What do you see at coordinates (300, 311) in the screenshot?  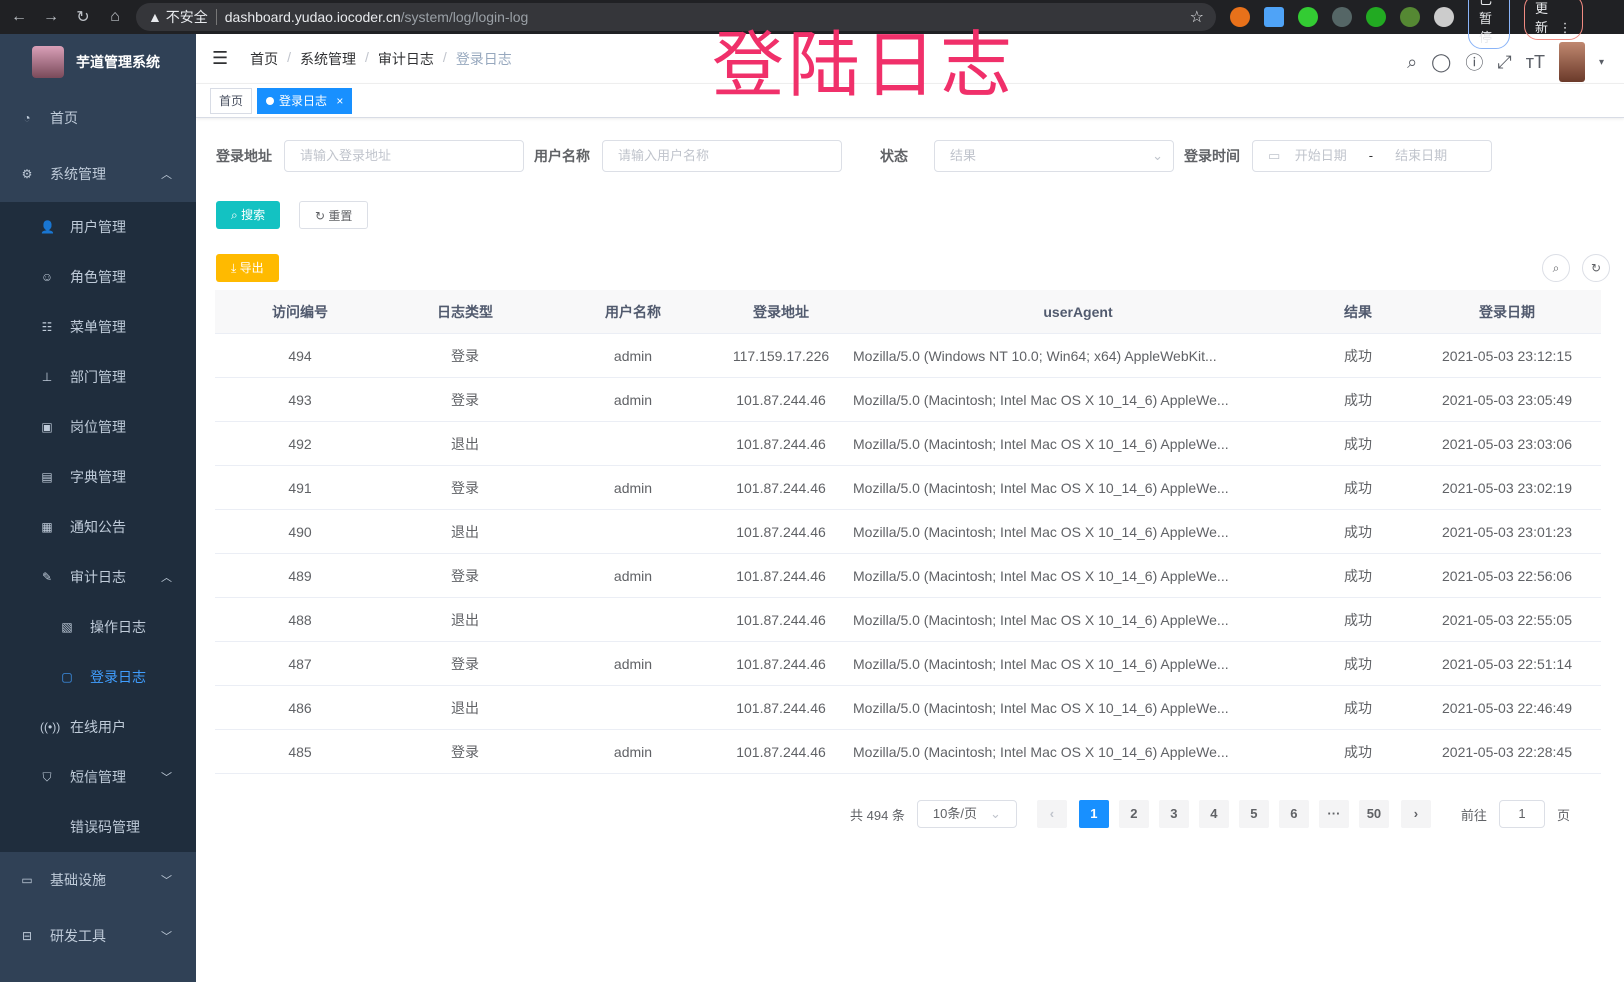 I see `column-header: 访问编号` at bounding box center [300, 311].